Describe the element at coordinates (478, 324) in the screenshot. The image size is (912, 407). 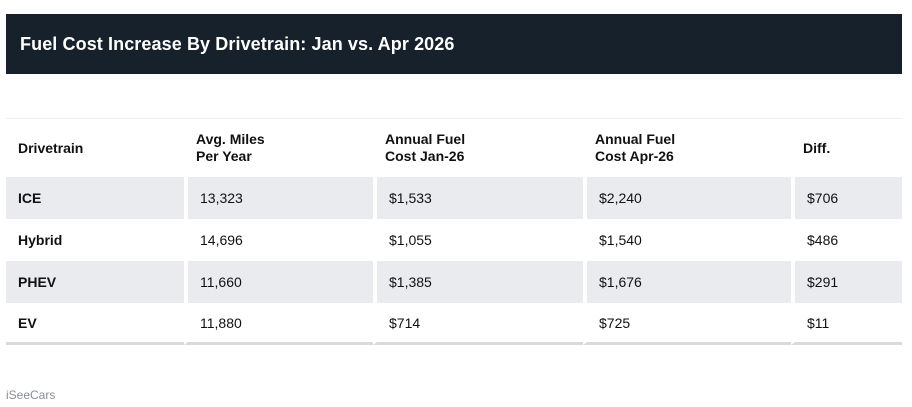
I see `cost-jan-cell: $714` at that location.